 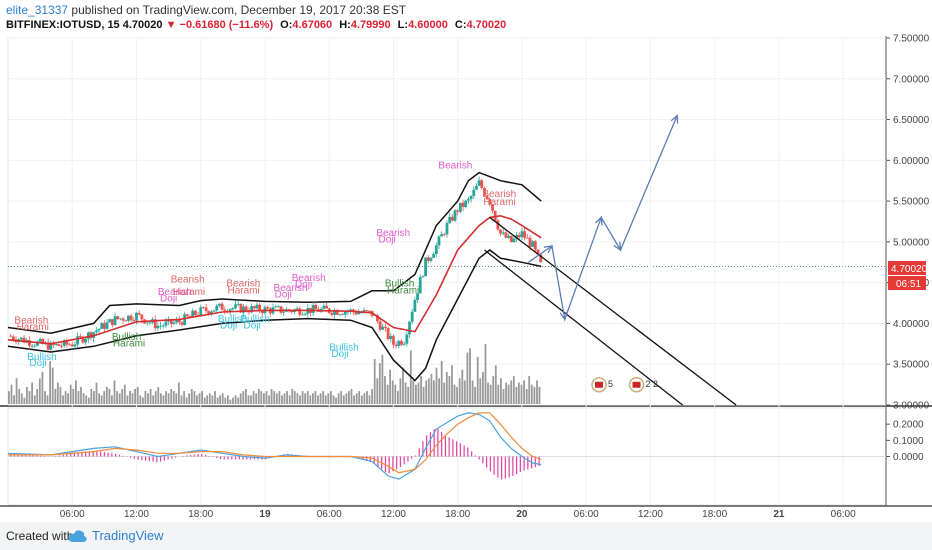 I want to click on forecast-path, so click(x=603, y=218).